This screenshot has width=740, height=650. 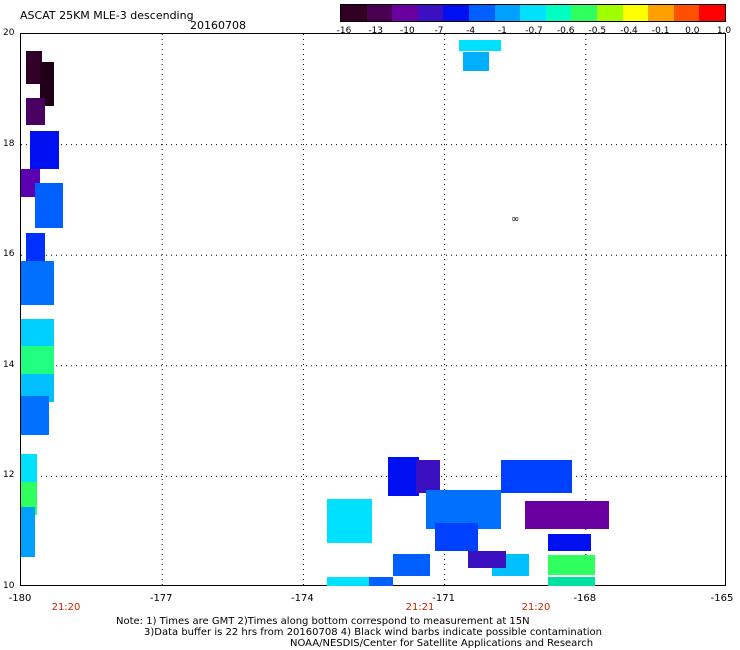 I want to click on longitude-label: -174, so click(x=302, y=598).